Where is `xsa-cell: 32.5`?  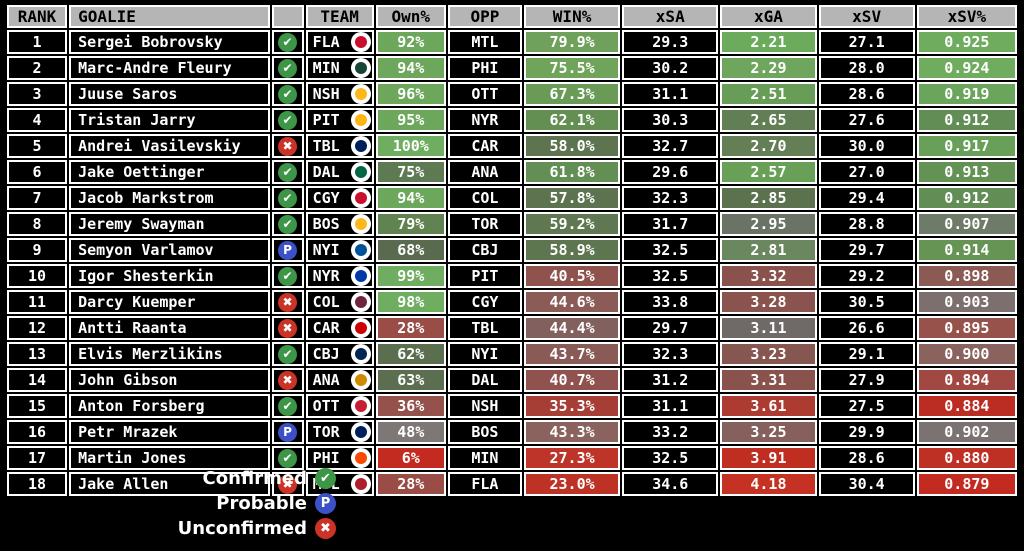 xsa-cell: 32.5 is located at coordinates (670, 458).